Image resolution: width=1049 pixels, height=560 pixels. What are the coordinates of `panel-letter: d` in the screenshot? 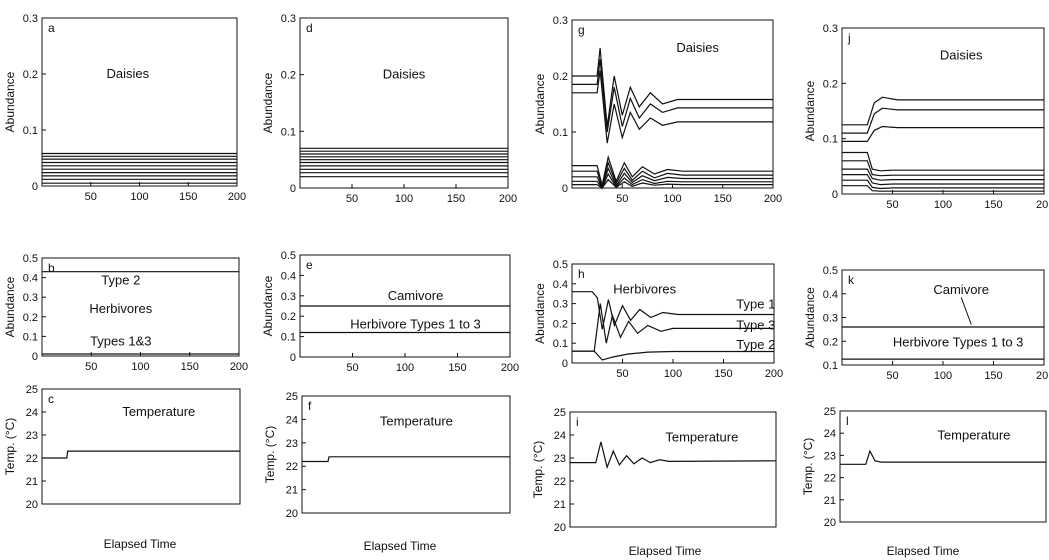 It's located at (309, 28).